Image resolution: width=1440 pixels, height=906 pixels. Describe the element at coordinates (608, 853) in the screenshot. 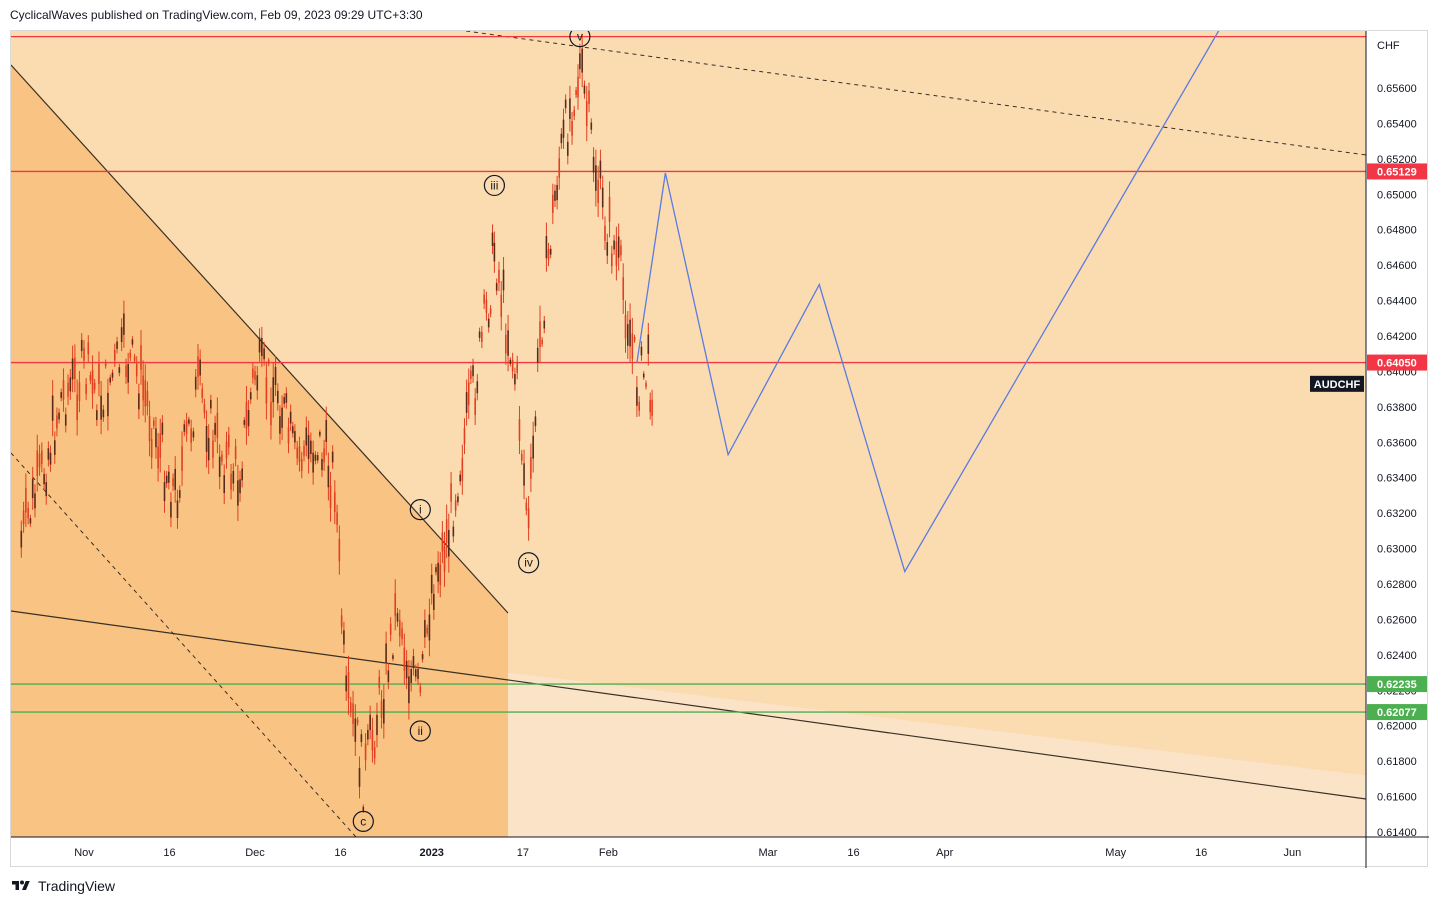

I see `time-tick-label: Feb` at that location.